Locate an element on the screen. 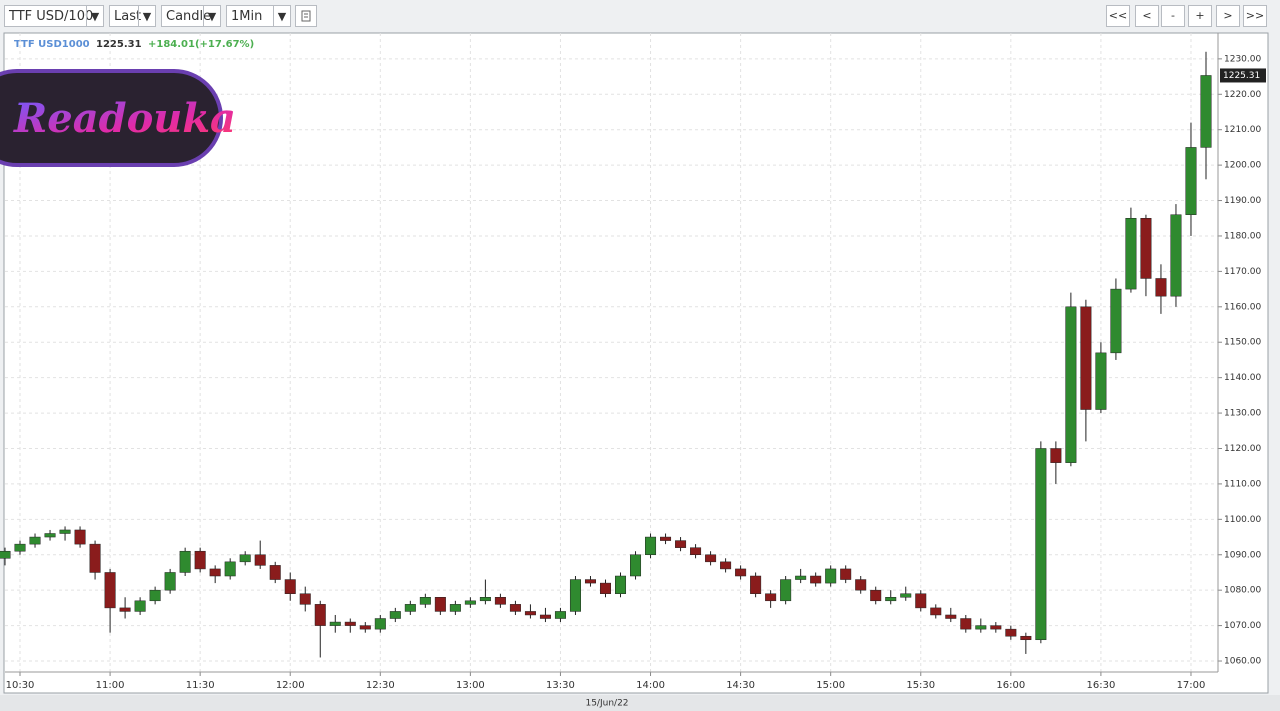 The image size is (1280, 711). nav-button: << is located at coordinates (1118, 16).